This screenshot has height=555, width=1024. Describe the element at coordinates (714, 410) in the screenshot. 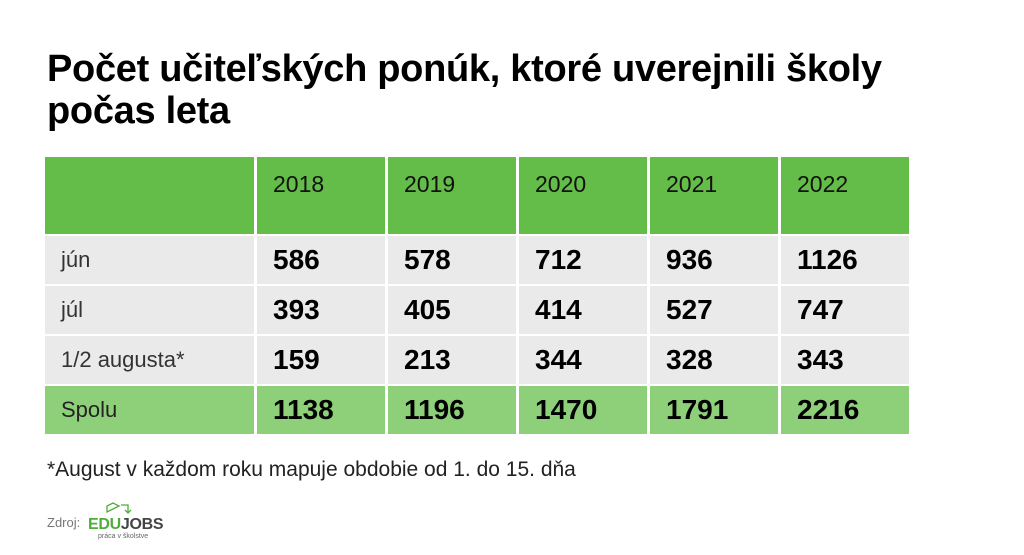

I see `cell-total-2021: 1791` at that location.